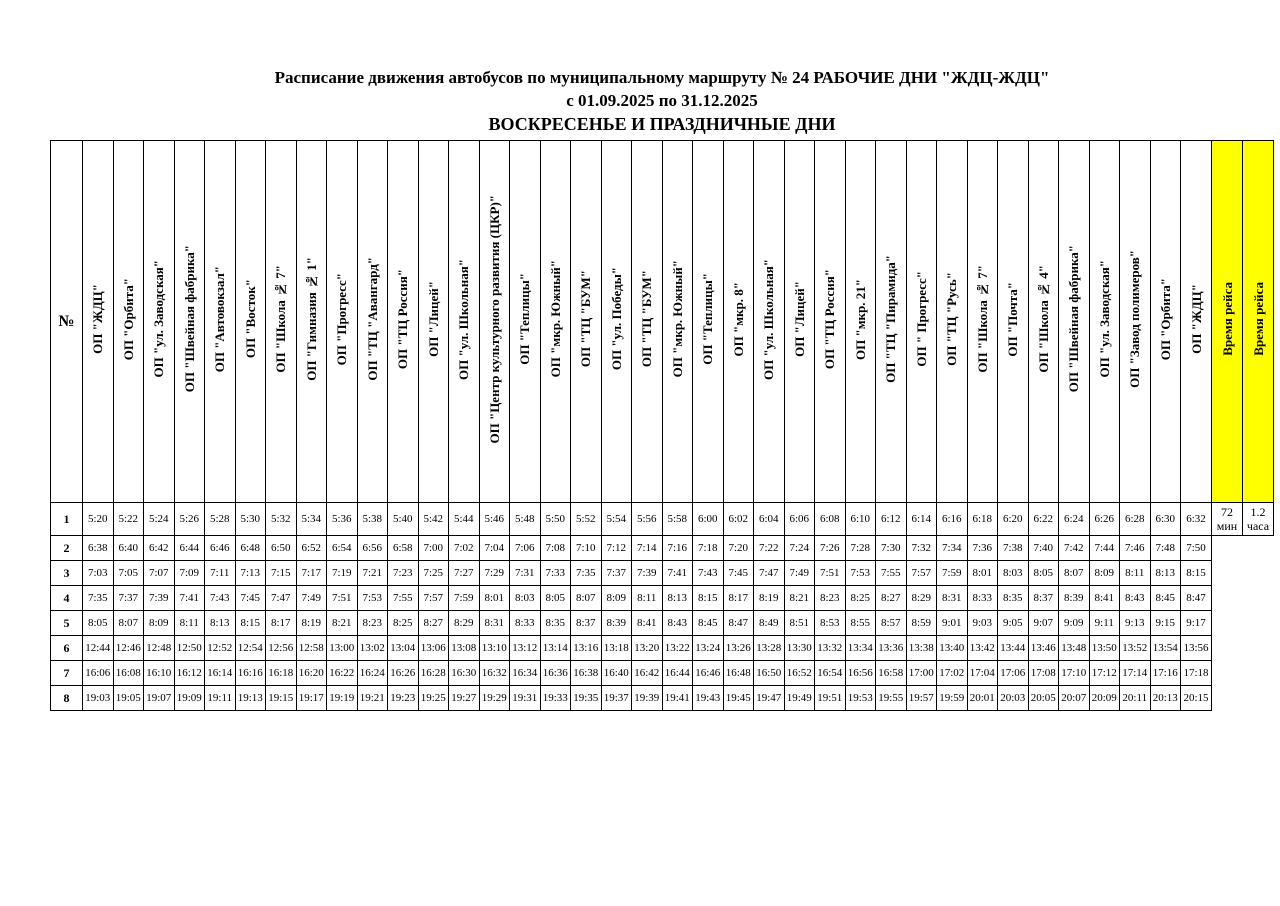  I want to click on stop-header: ОП "Лицей", so click(433, 321).